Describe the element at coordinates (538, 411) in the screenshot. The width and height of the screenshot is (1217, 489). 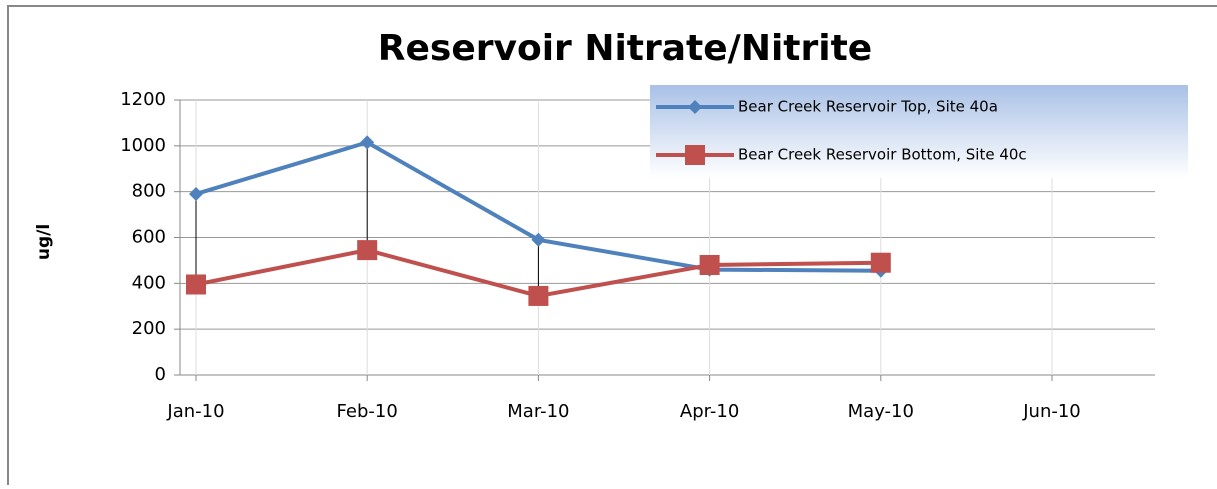
I see `x-tick-label: Mar-10` at that location.